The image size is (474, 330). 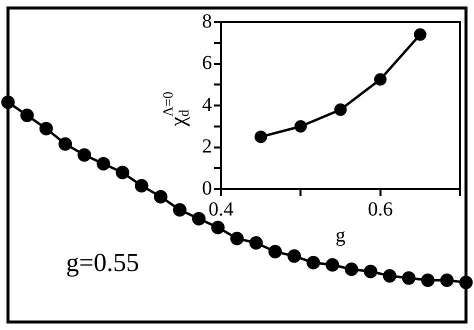 I want to click on y-tick-label: 2, so click(x=207, y=147).